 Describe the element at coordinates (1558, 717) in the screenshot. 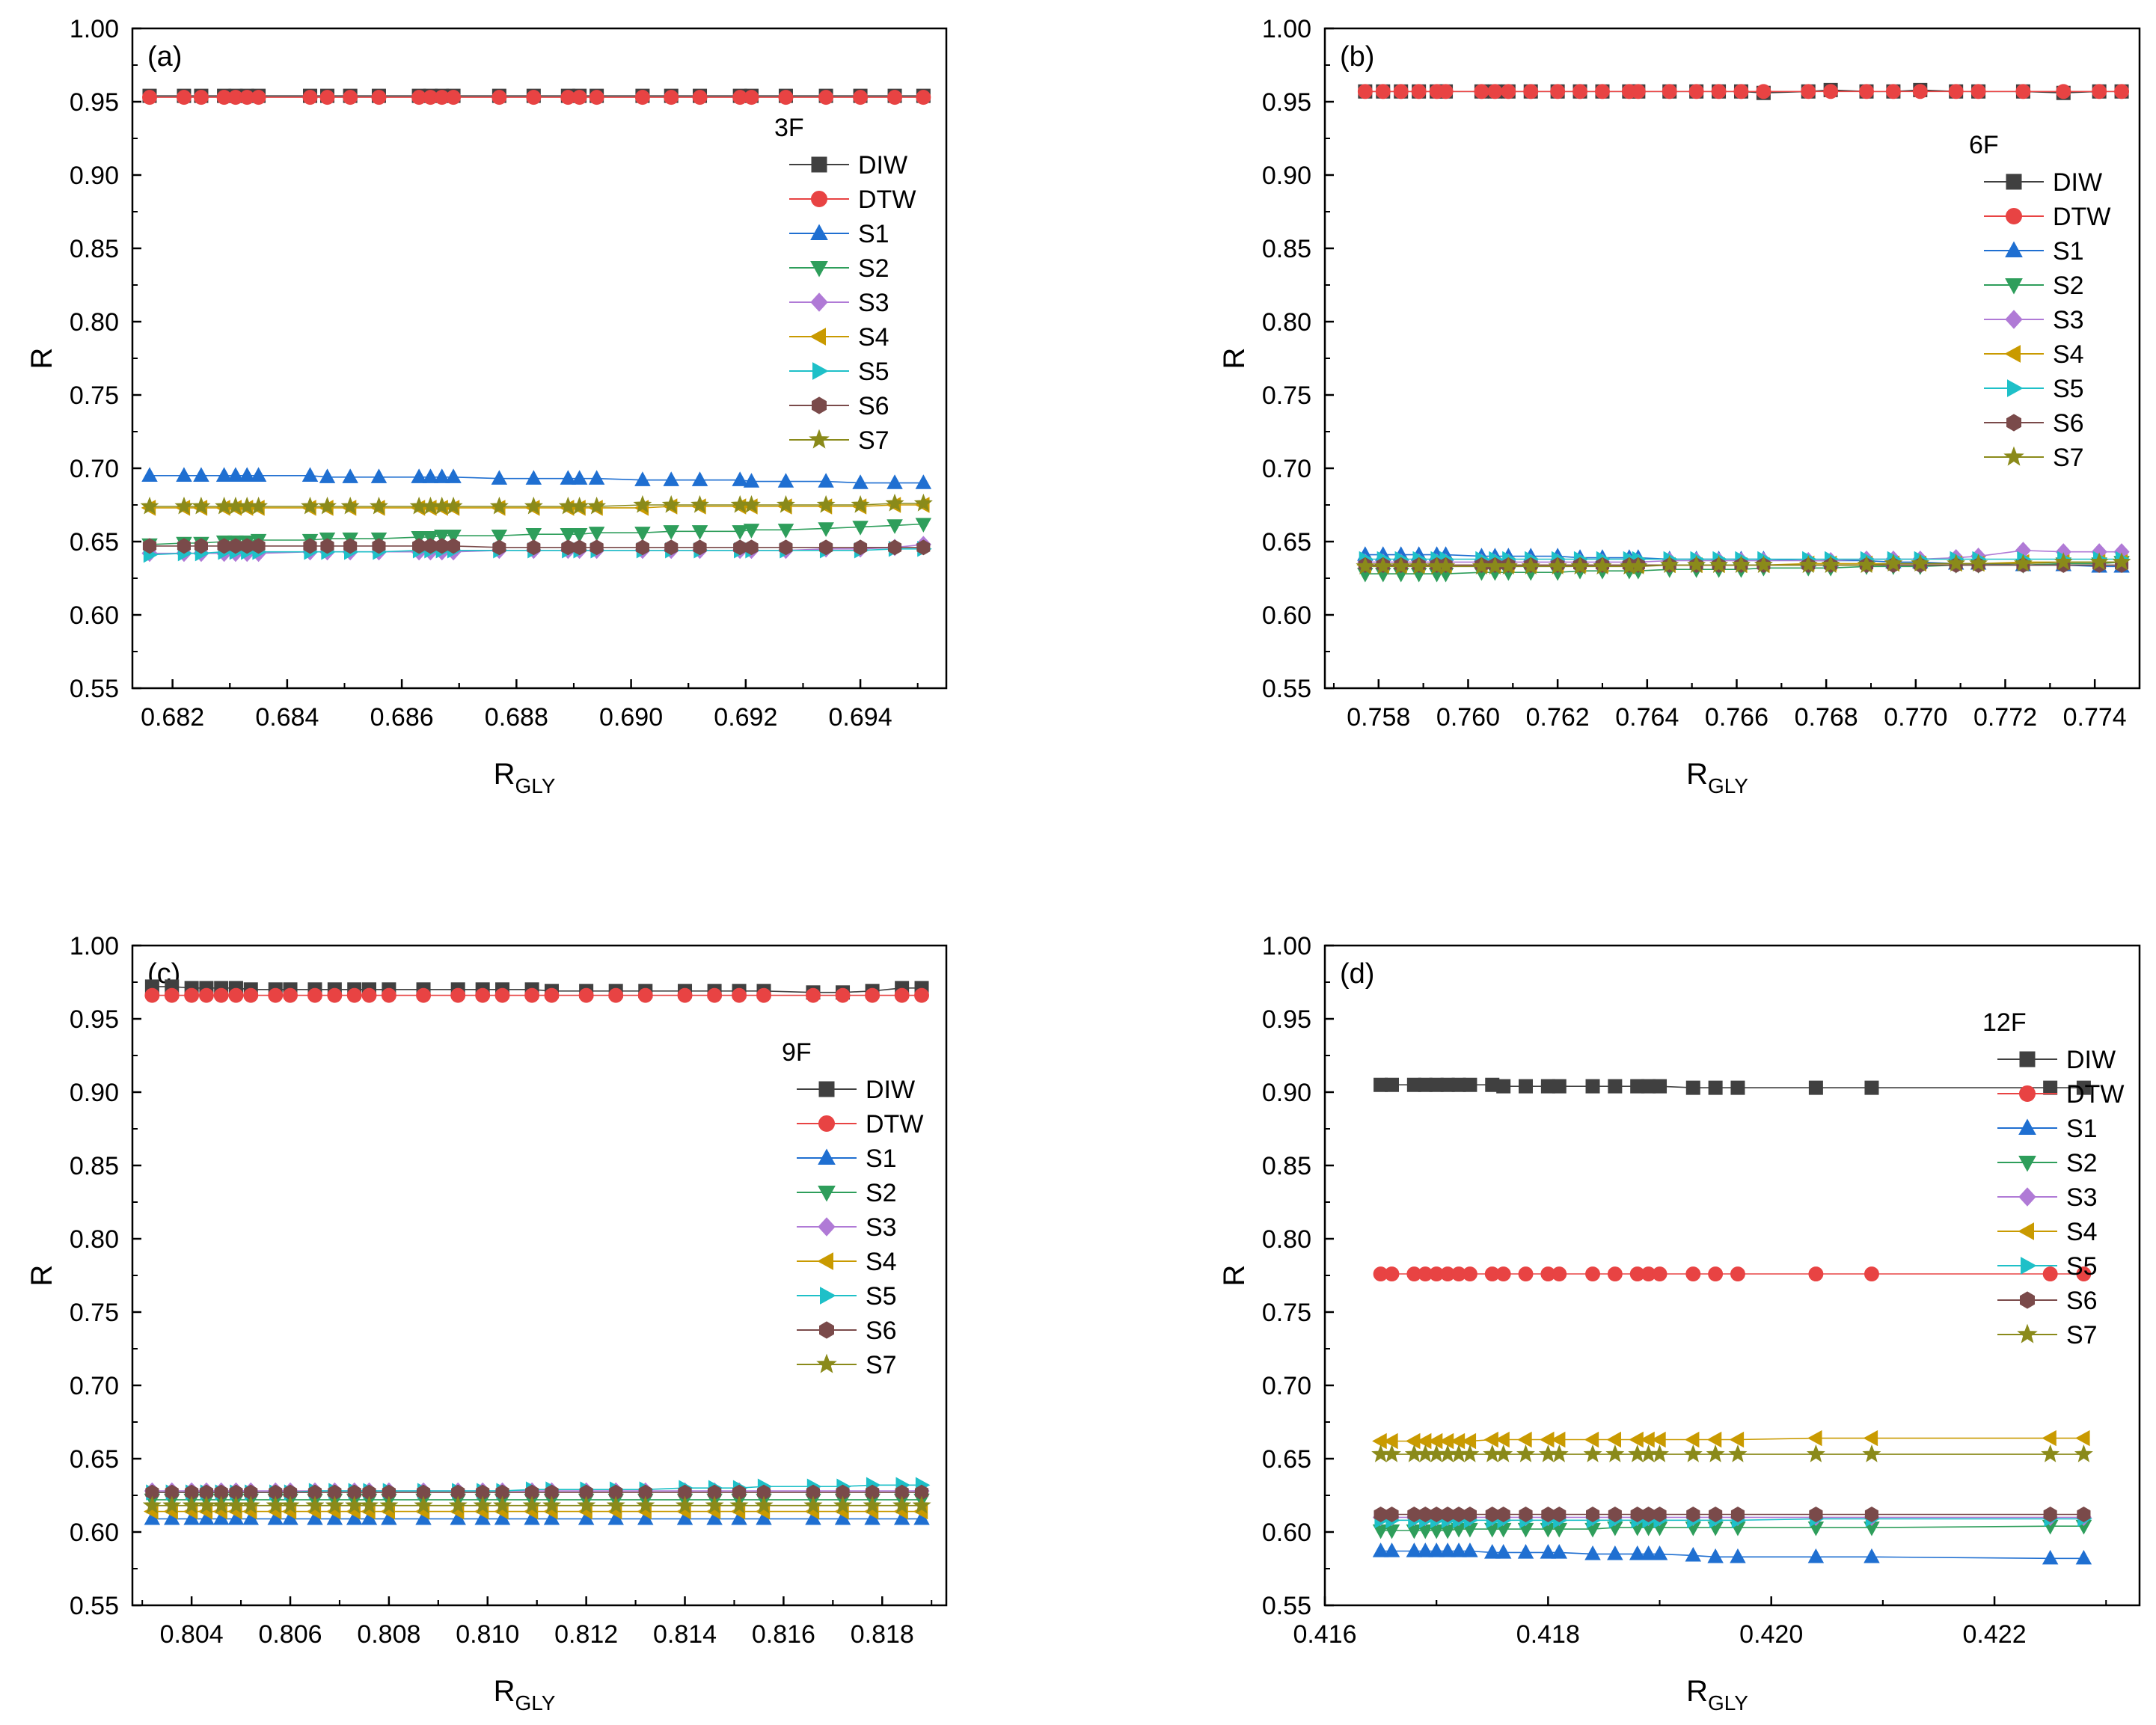

I see `x-tick-label: 0.762` at that location.